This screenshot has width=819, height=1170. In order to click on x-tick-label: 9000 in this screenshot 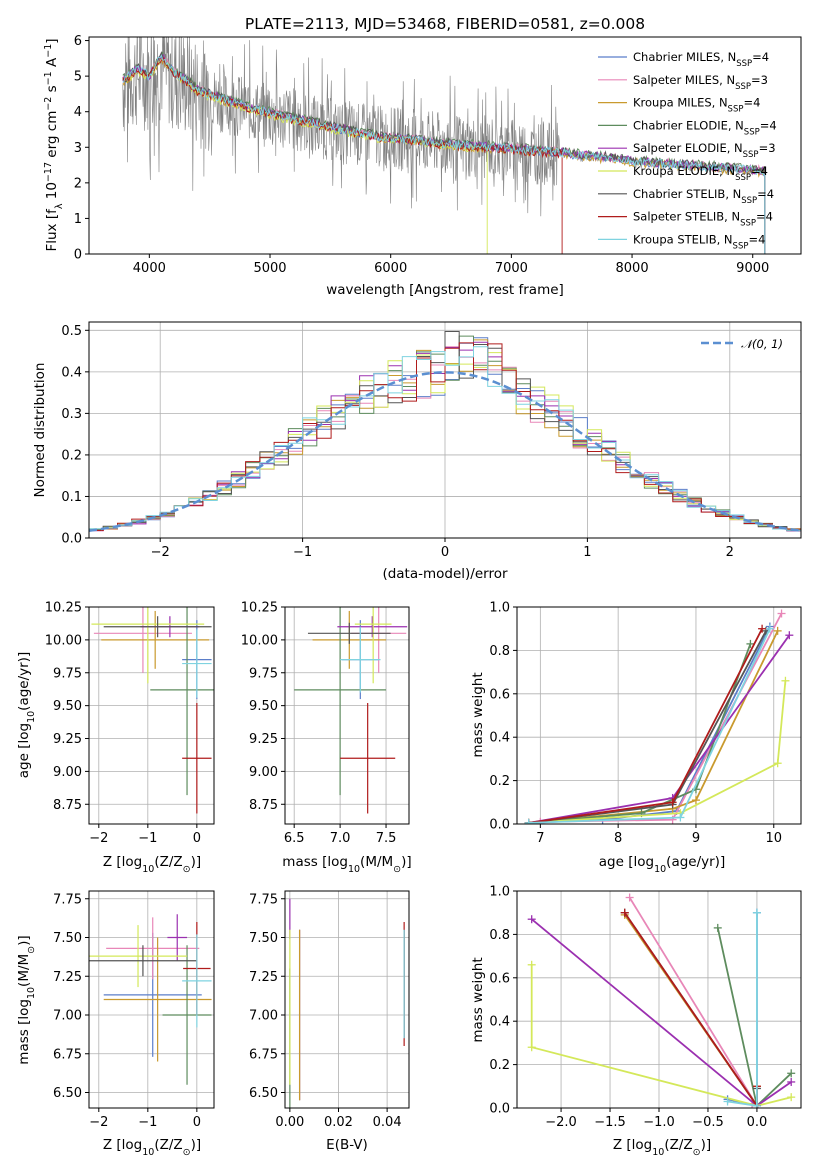, I will do `click(752, 268)`.